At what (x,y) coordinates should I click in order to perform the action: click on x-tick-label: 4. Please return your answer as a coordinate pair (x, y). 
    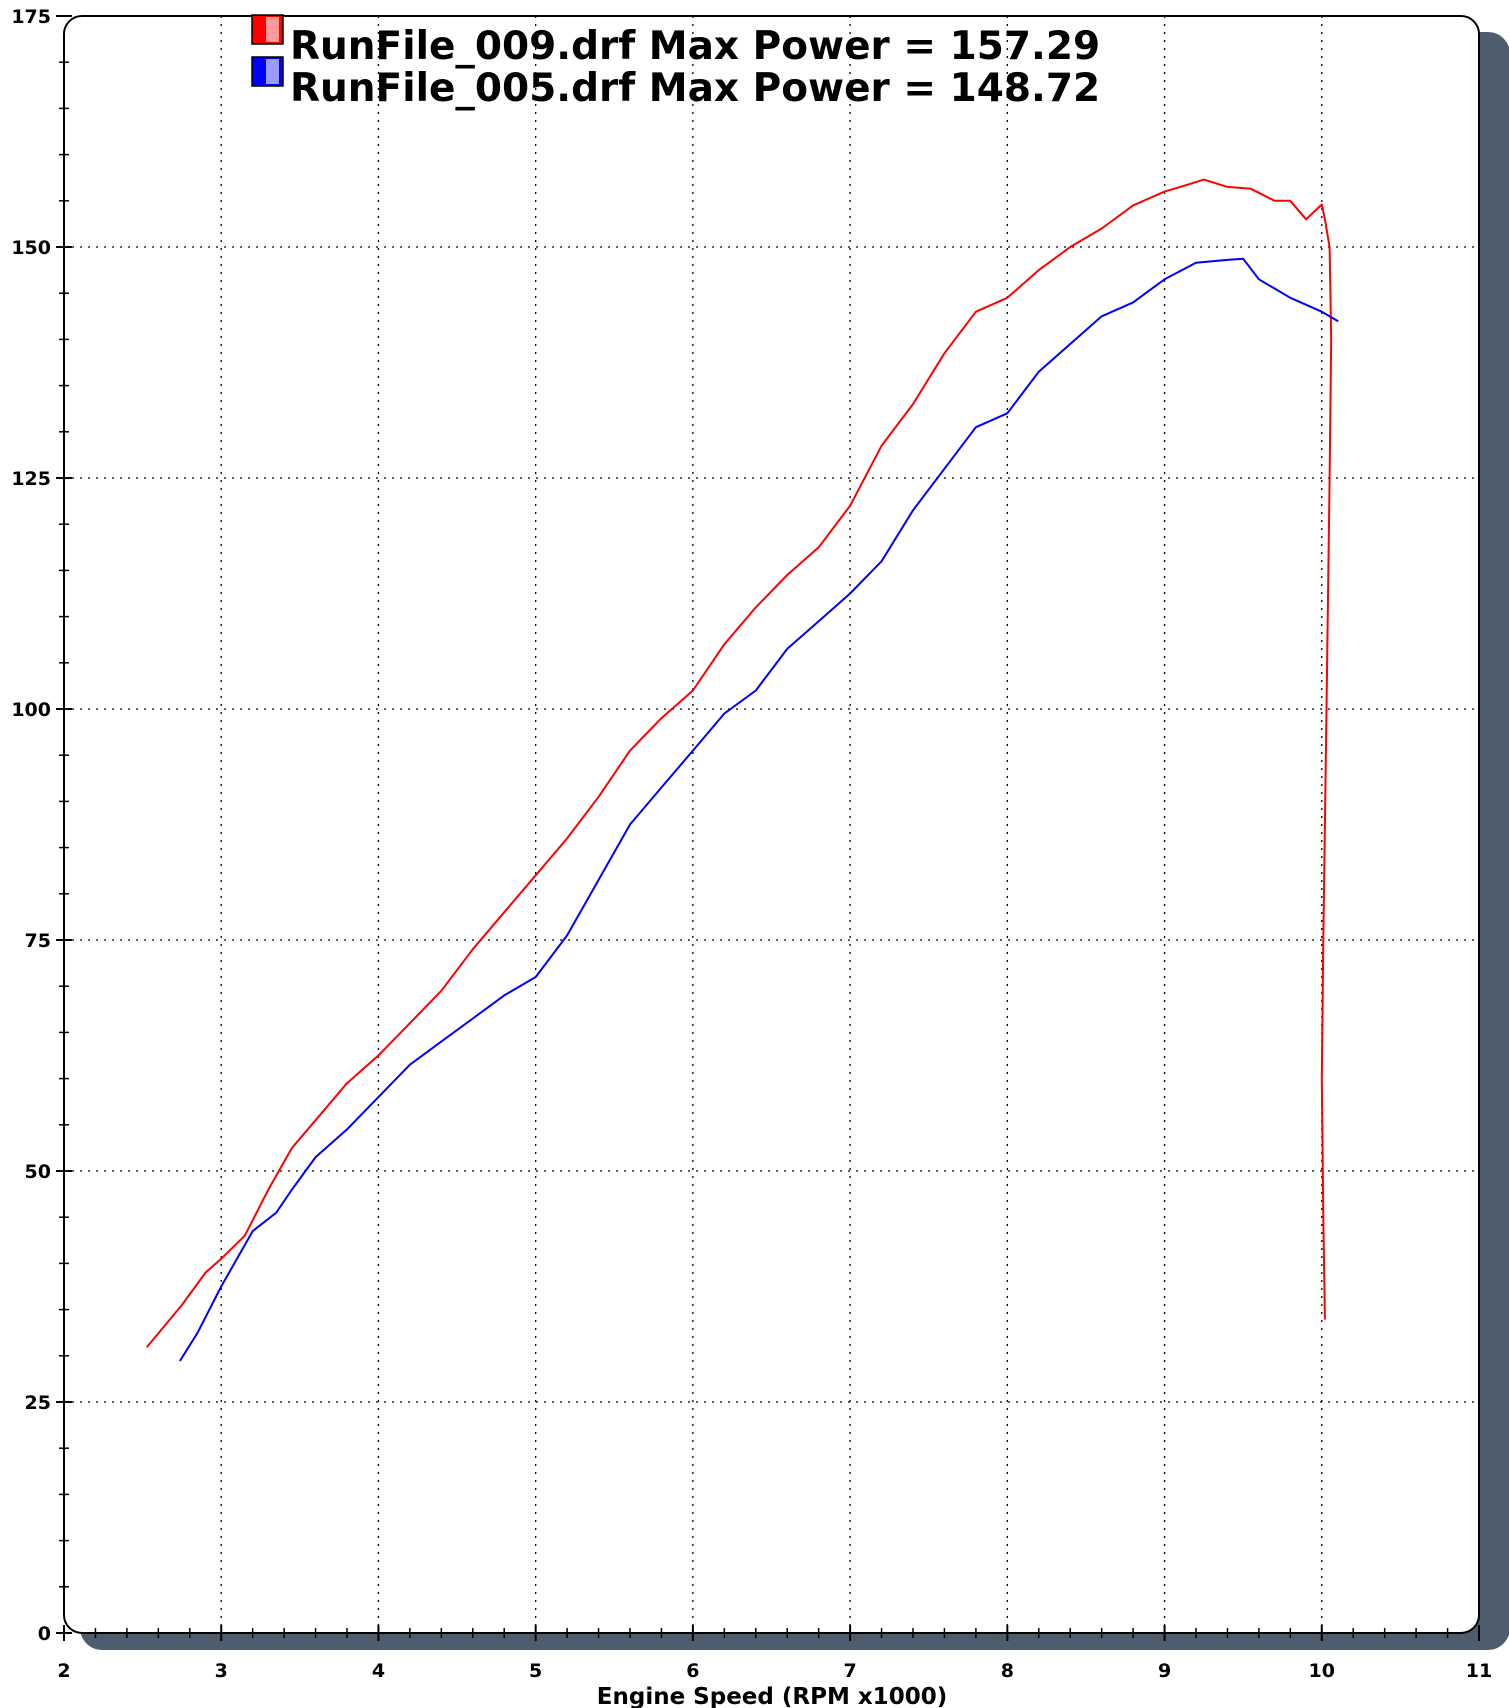
    Looking at the image, I should click on (378, 1671).